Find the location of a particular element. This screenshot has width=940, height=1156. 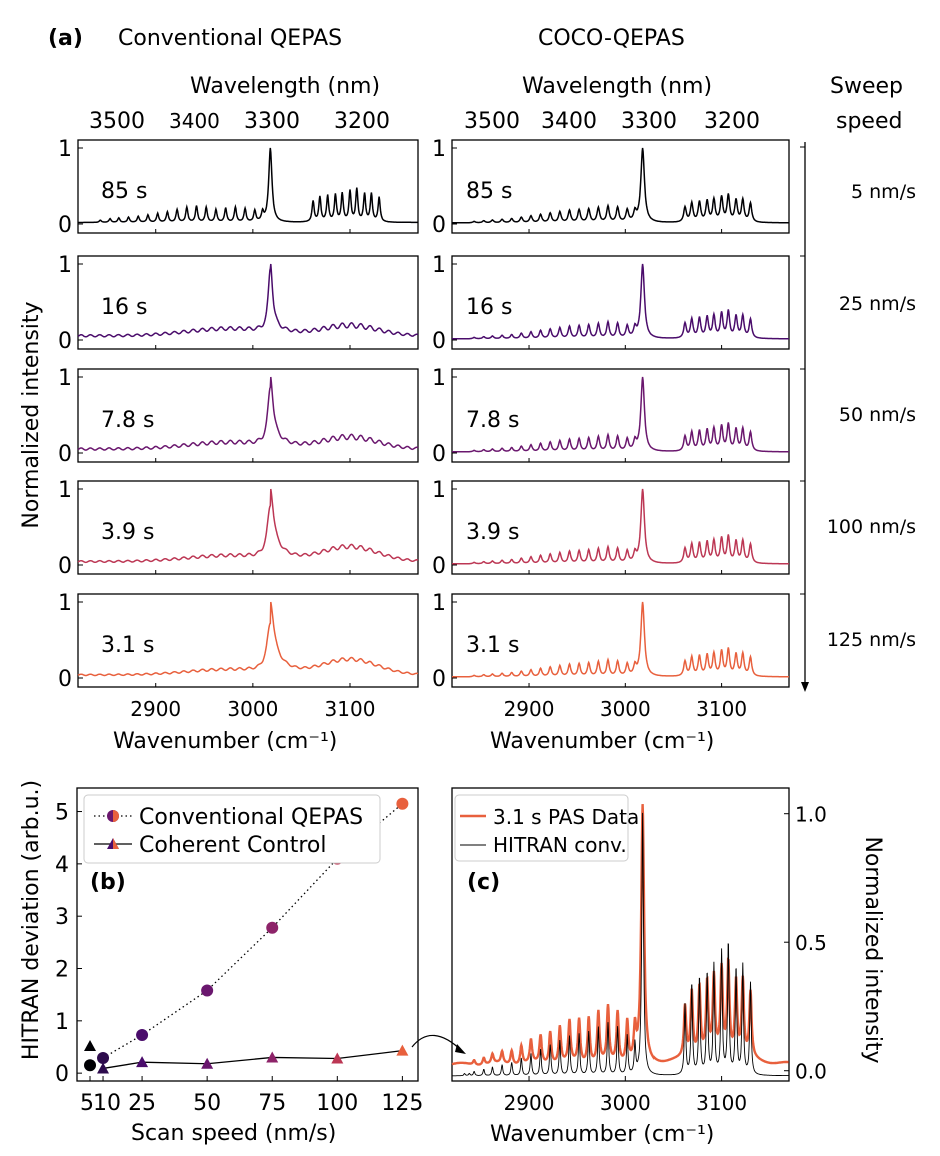

right-bottom-axis-label: Wavenumber (cm⁻¹) is located at coordinates (602, 741).